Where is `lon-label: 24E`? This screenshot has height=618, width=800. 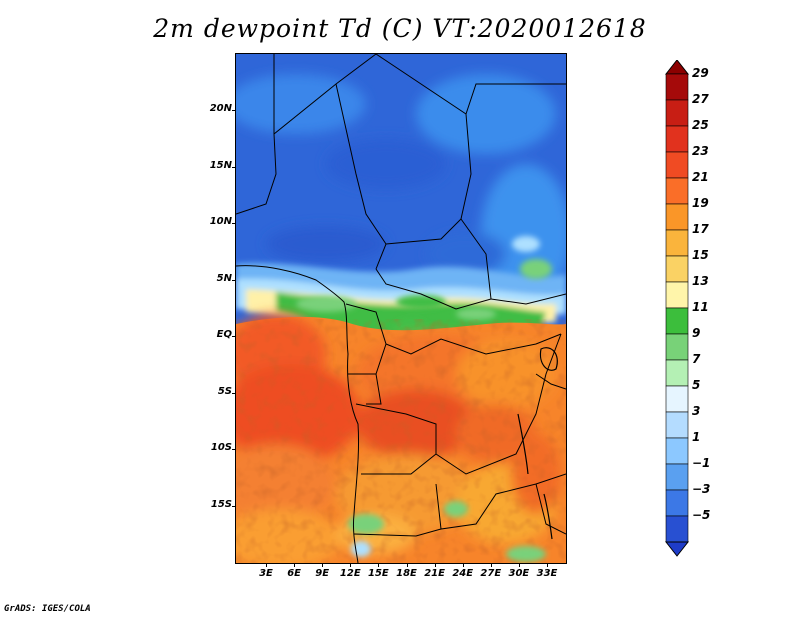 lon-label: 24E is located at coordinates (463, 573).